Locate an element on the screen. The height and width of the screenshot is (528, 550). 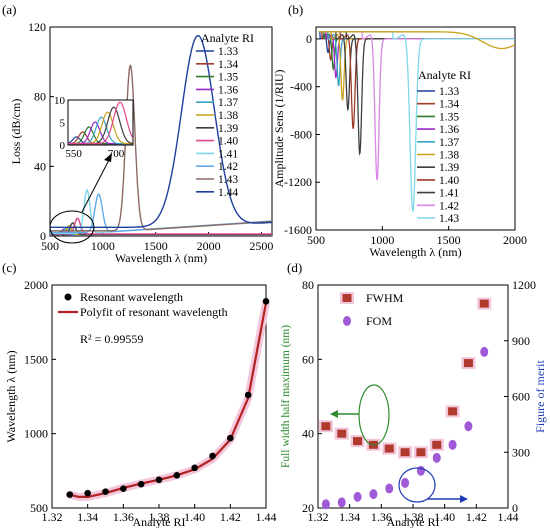
panel-d-ylabel: Full width half maximum (nm) is located at coordinates (286, 396).